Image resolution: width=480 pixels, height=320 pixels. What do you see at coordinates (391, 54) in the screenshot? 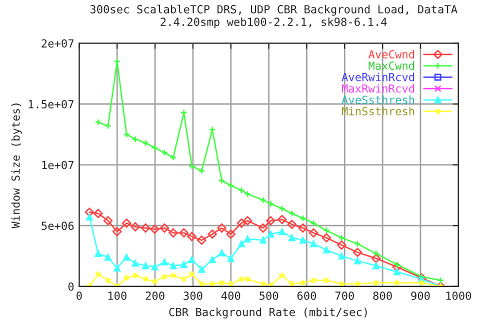
I see `legend-label: AveCwnd` at bounding box center [391, 54].